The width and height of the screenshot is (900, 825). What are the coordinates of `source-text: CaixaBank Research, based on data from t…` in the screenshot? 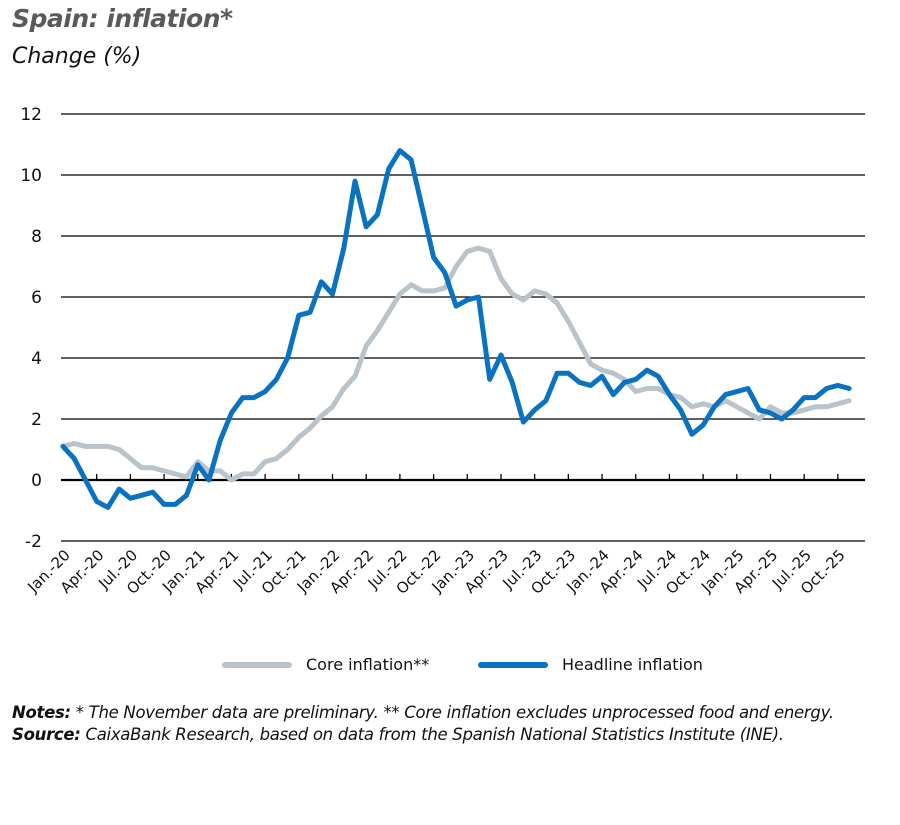 It's located at (432, 734).